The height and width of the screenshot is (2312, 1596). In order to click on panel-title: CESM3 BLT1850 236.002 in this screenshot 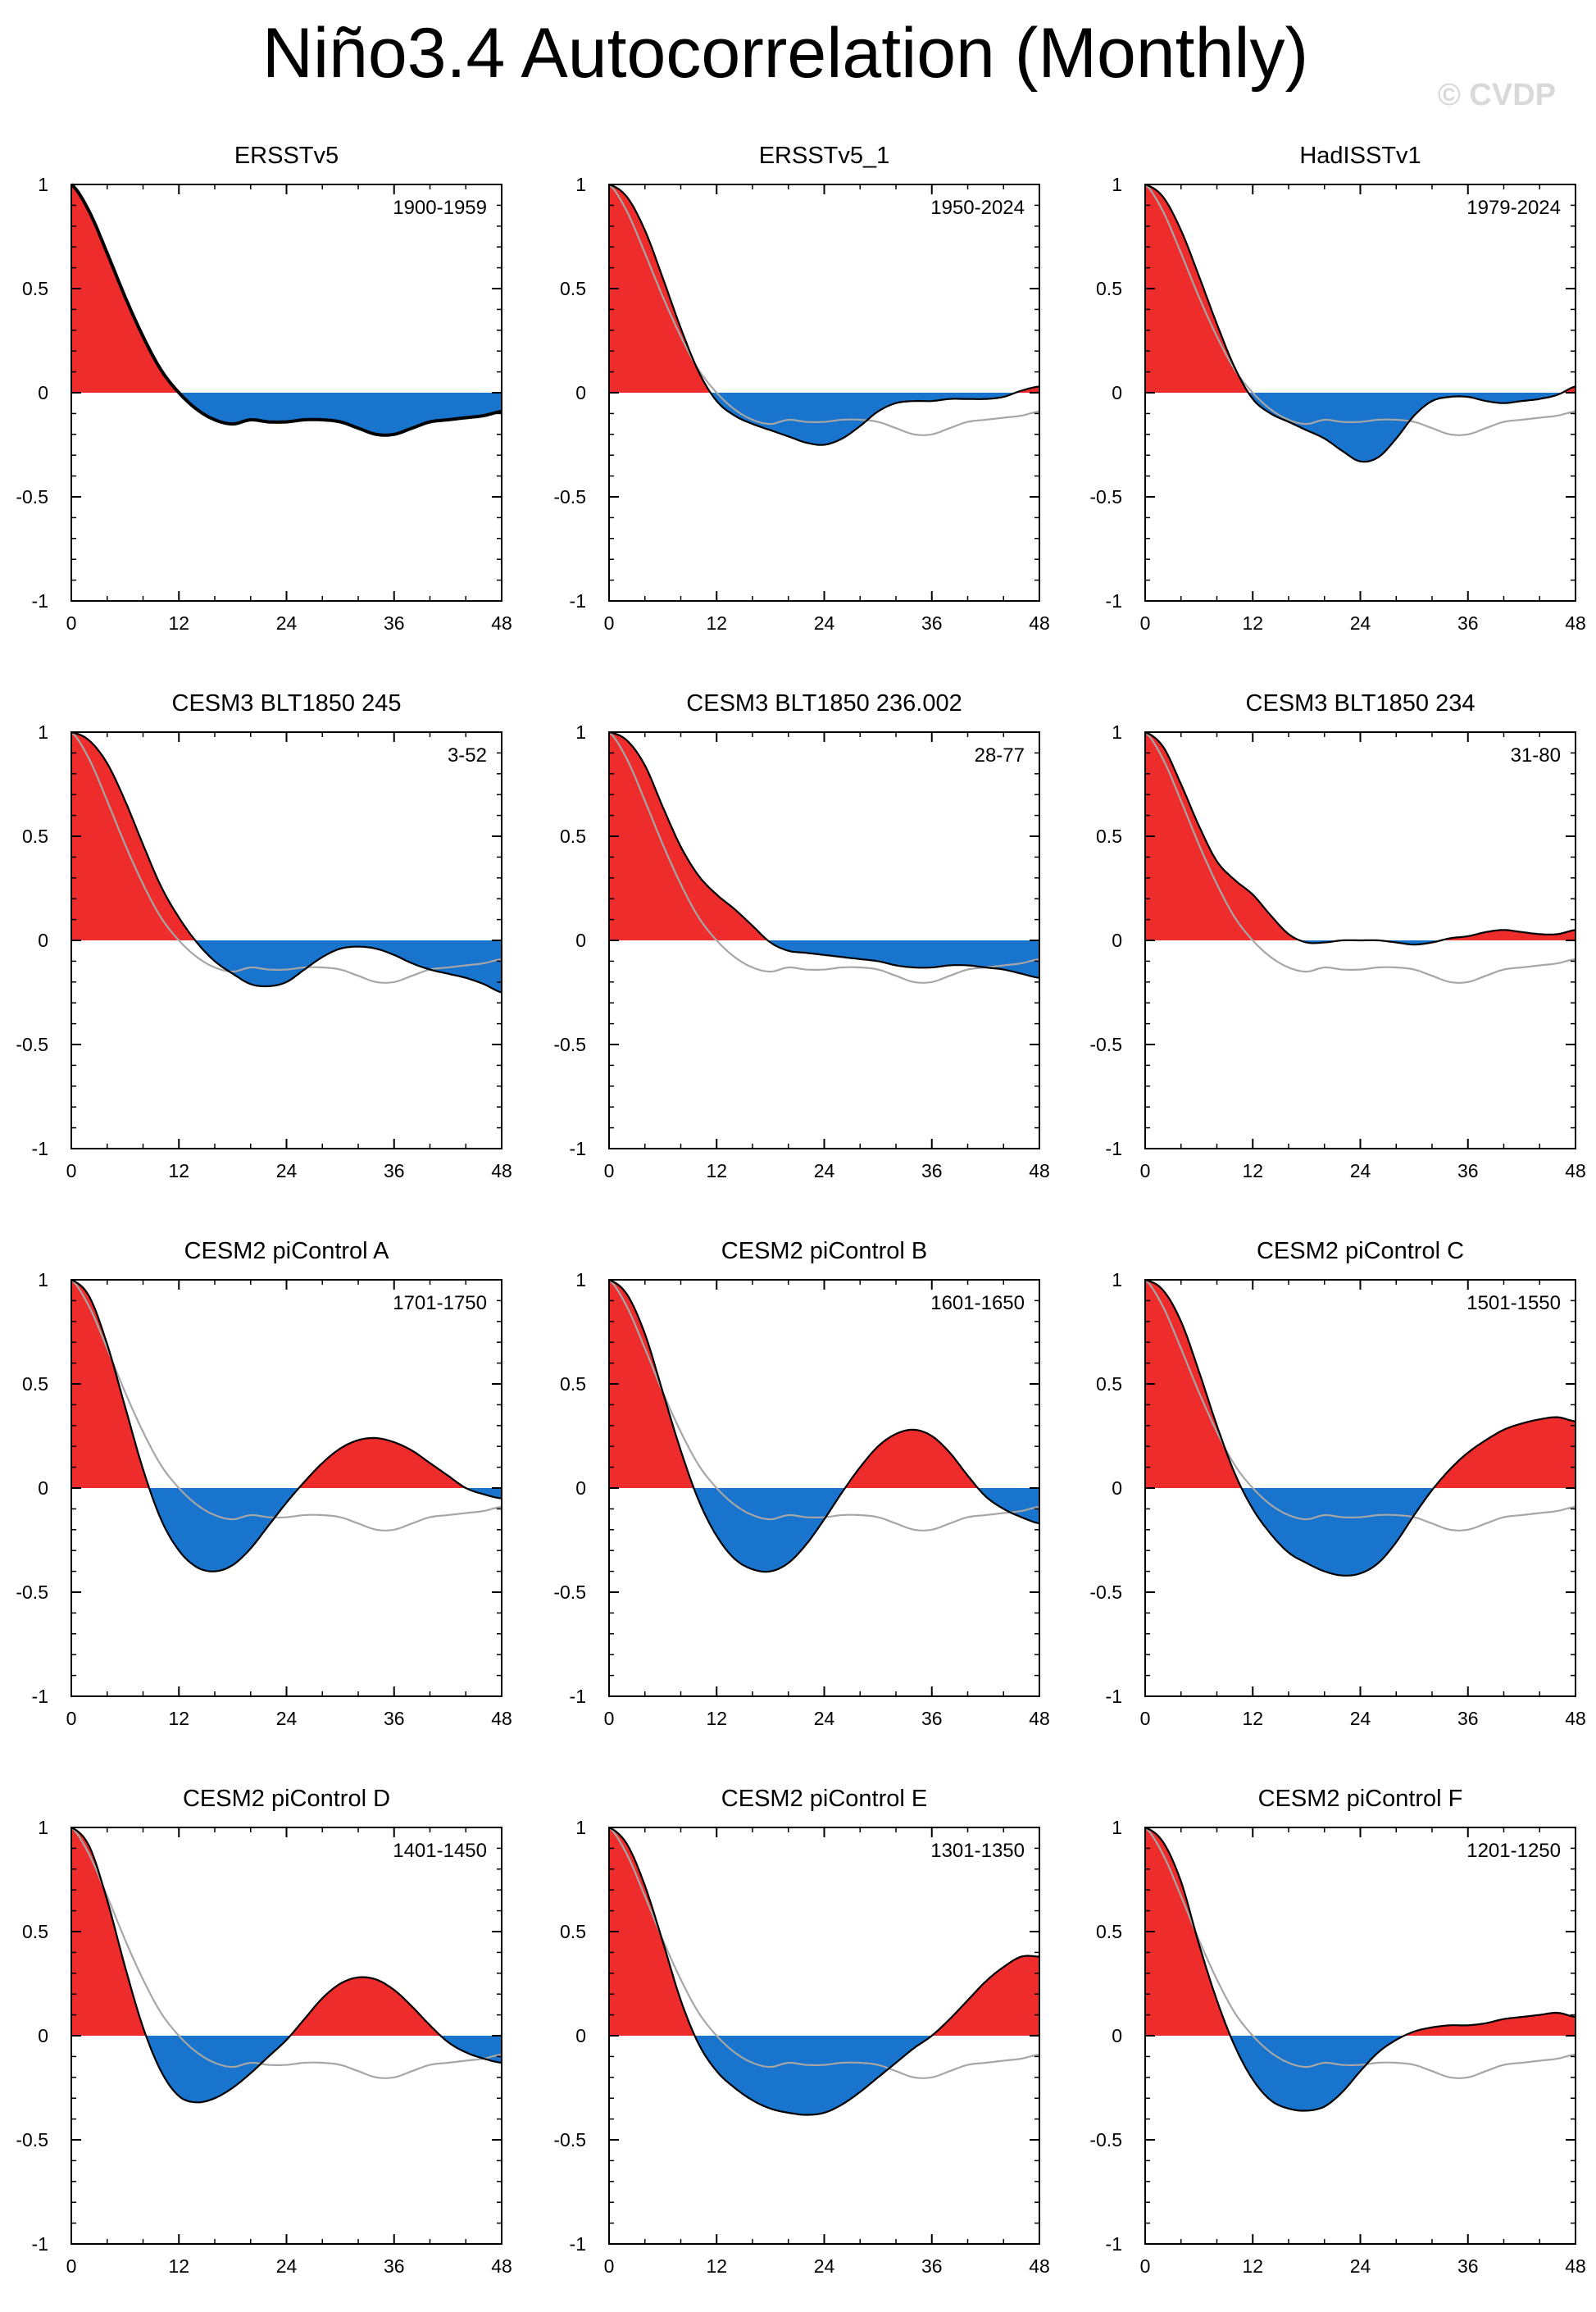, I will do `click(824, 703)`.